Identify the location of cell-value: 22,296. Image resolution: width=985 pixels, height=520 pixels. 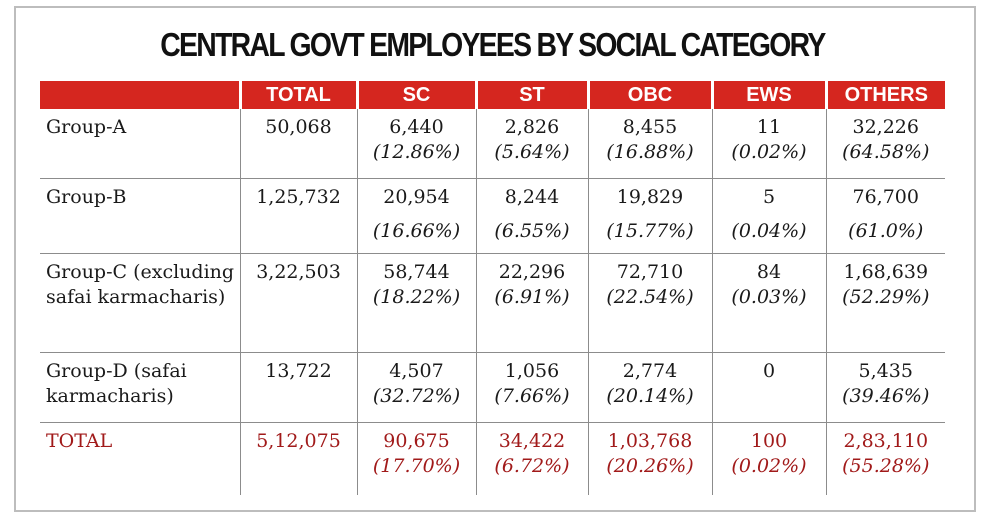
(532, 272).